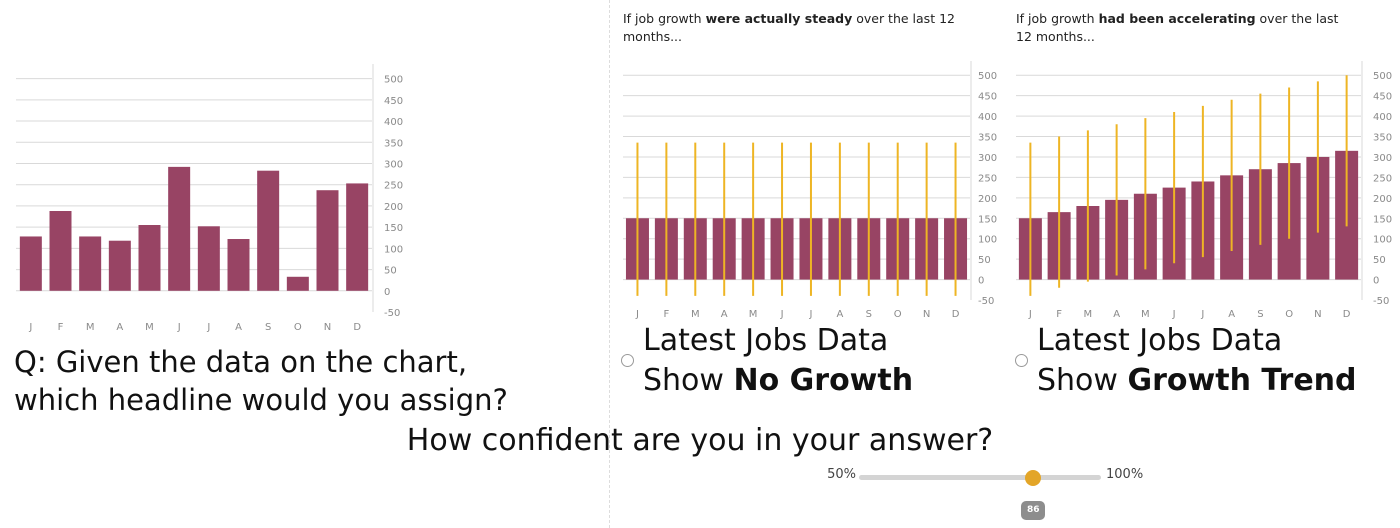  What do you see at coordinates (688, 380) in the screenshot?
I see `option-no-growth-prefix: Show` at bounding box center [688, 380].